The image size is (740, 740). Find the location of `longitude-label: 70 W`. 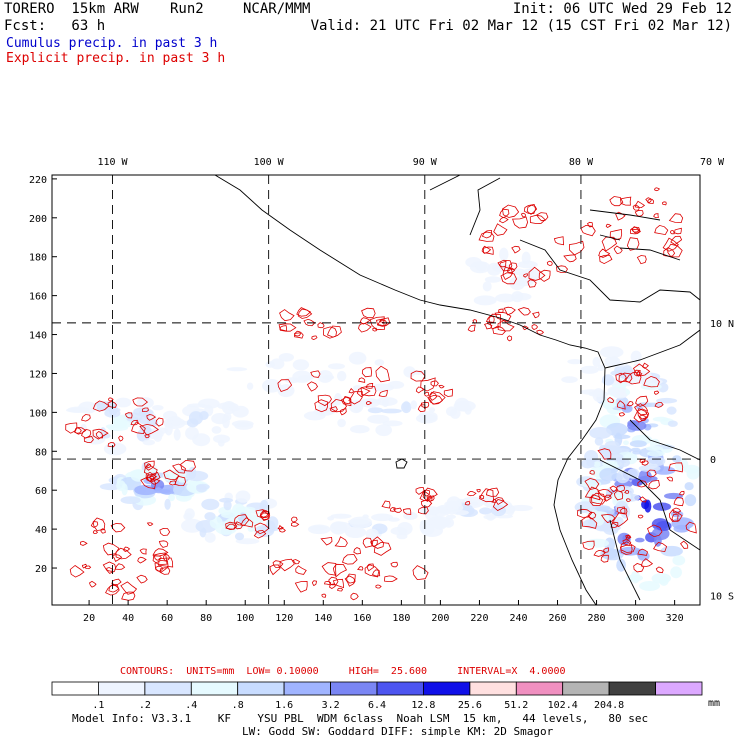

longitude-label: 70 W is located at coordinates (712, 162).